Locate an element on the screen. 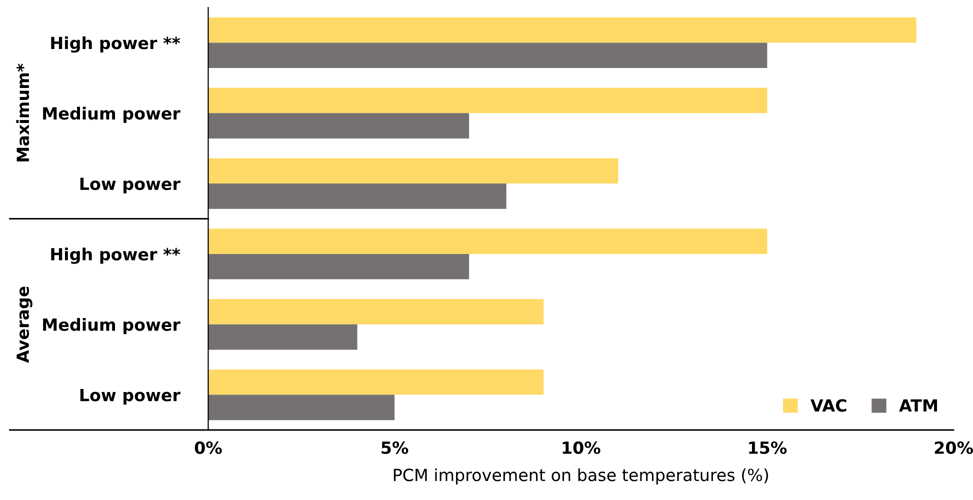 The width and height of the screenshot is (973, 500). legend-label: ATM is located at coordinates (918, 405).